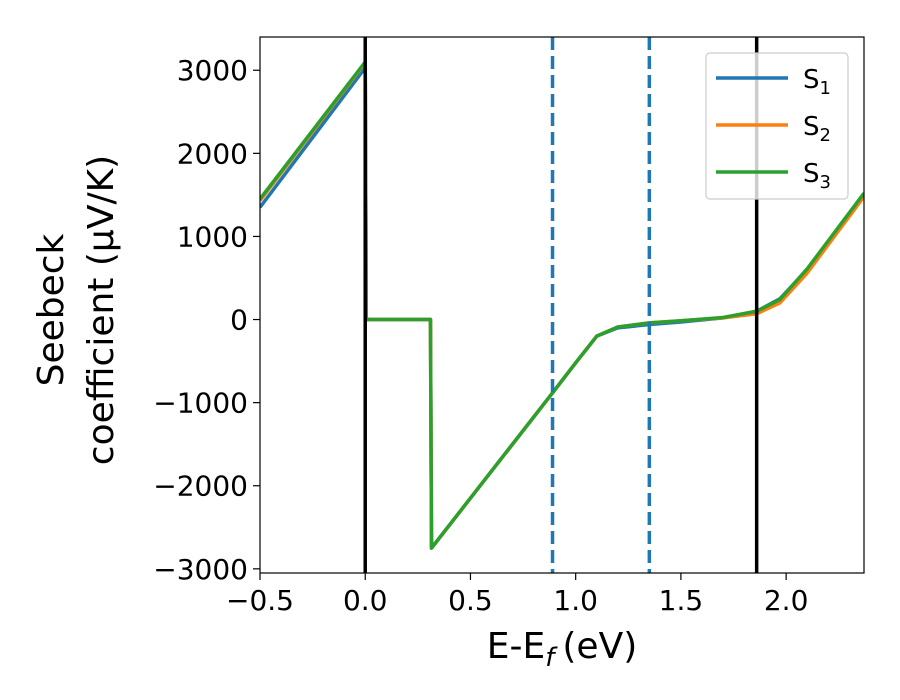 The height and width of the screenshot is (700, 900). Describe the element at coordinates (200, 569) in the screenshot. I see `y-tick-label: −3000` at that location.